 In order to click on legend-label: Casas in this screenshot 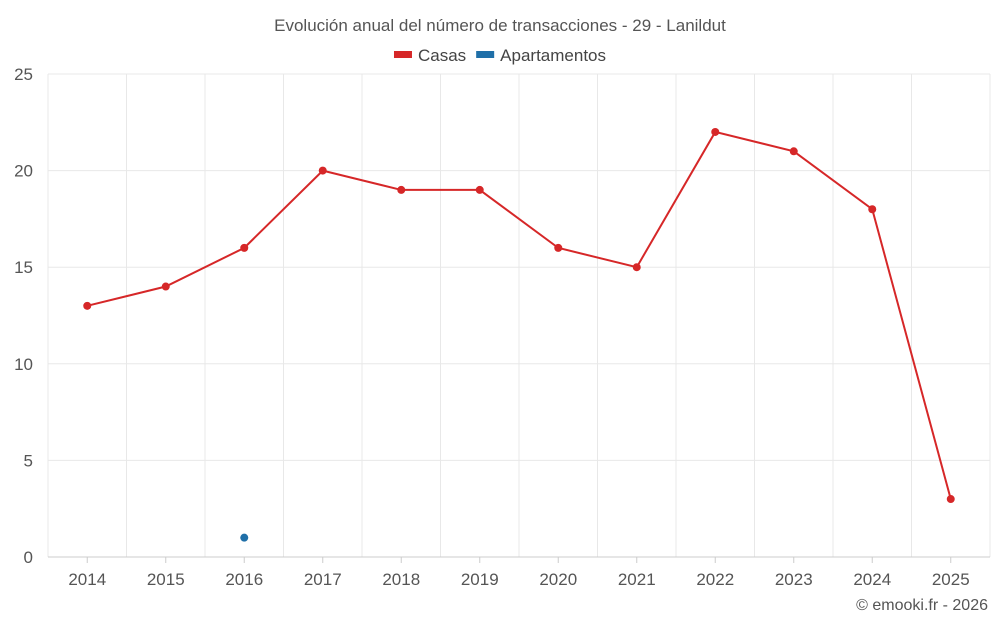, I will do `click(442, 55)`.